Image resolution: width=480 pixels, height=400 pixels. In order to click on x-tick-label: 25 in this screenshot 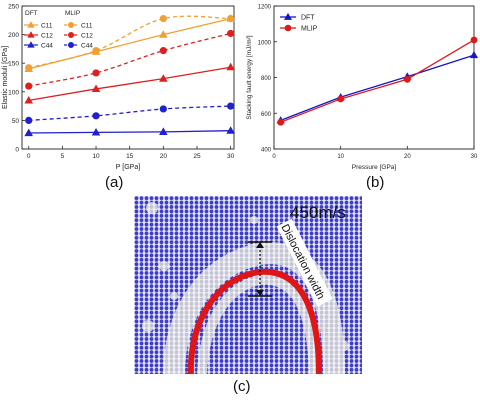, I will do `click(197, 156)`.